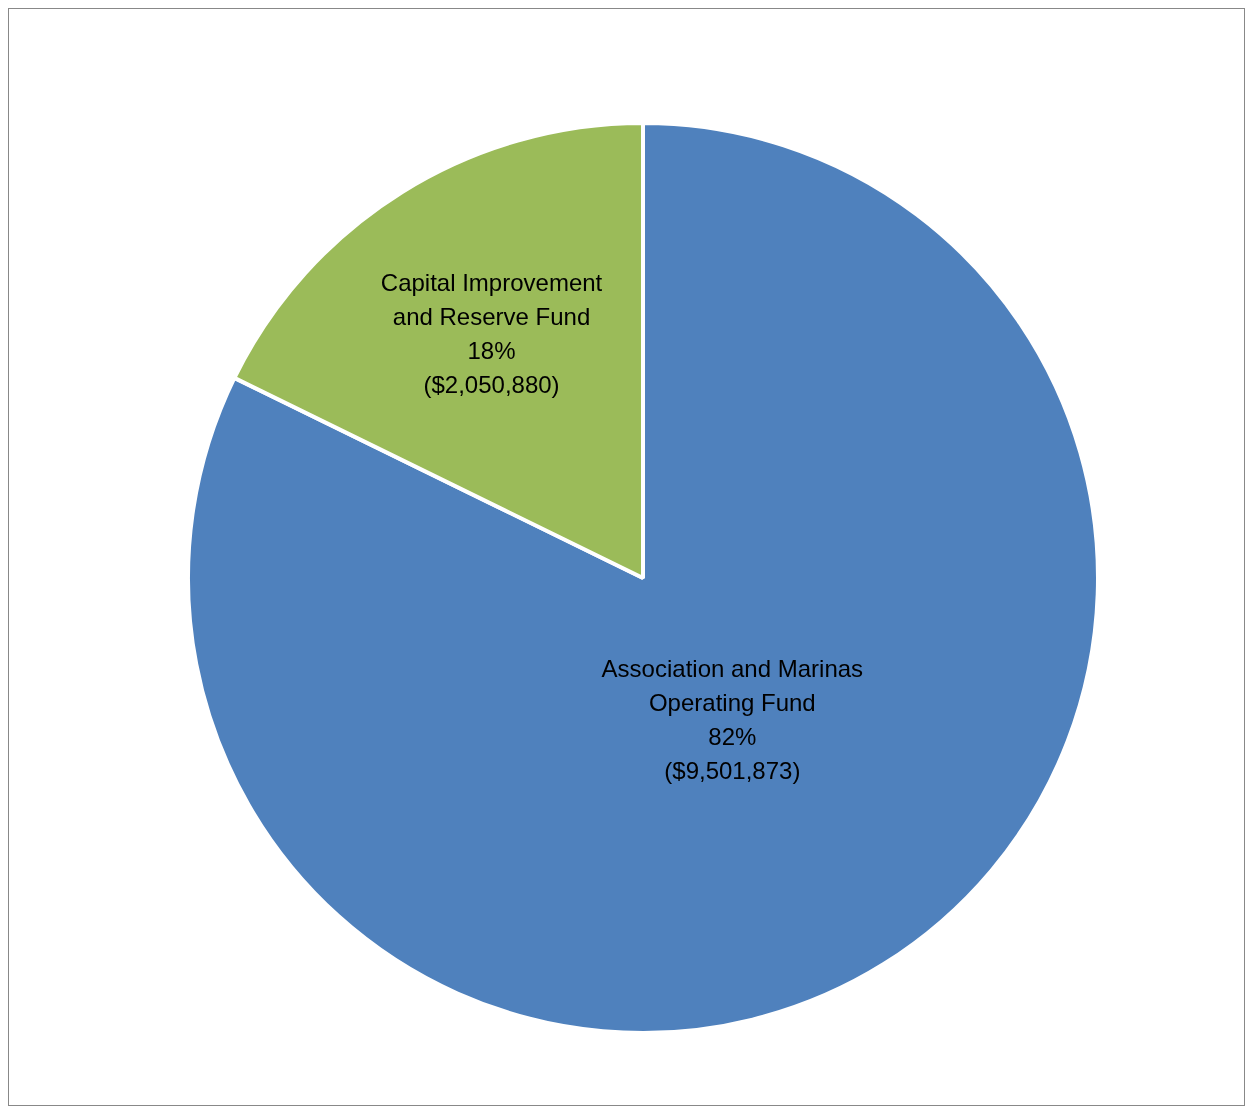 Image resolution: width=1253 pixels, height=1114 pixels. Describe the element at coordinates (732, 753) in the screenshot. I see `data-label: 82% ($9,501,873)` at that location.